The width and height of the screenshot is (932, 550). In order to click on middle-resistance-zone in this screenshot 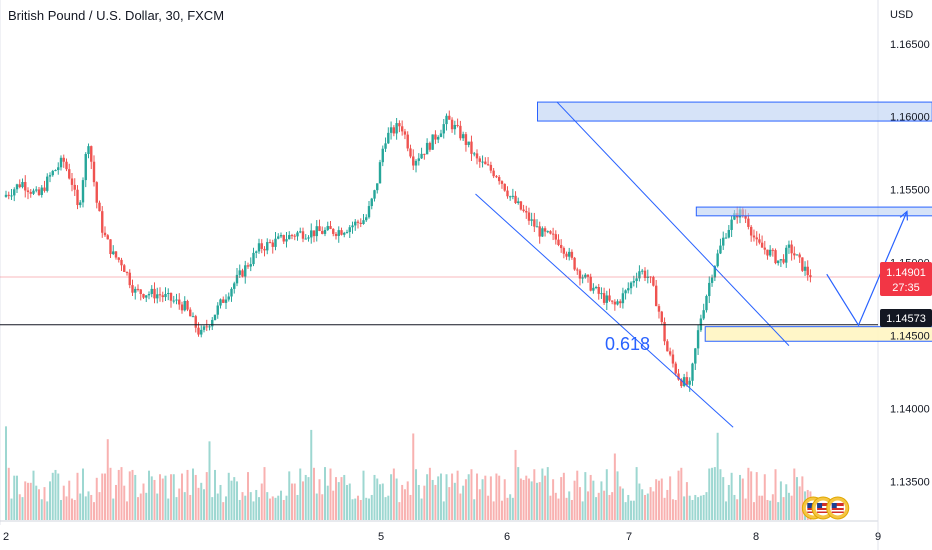, I will do `click(813, 211)`.